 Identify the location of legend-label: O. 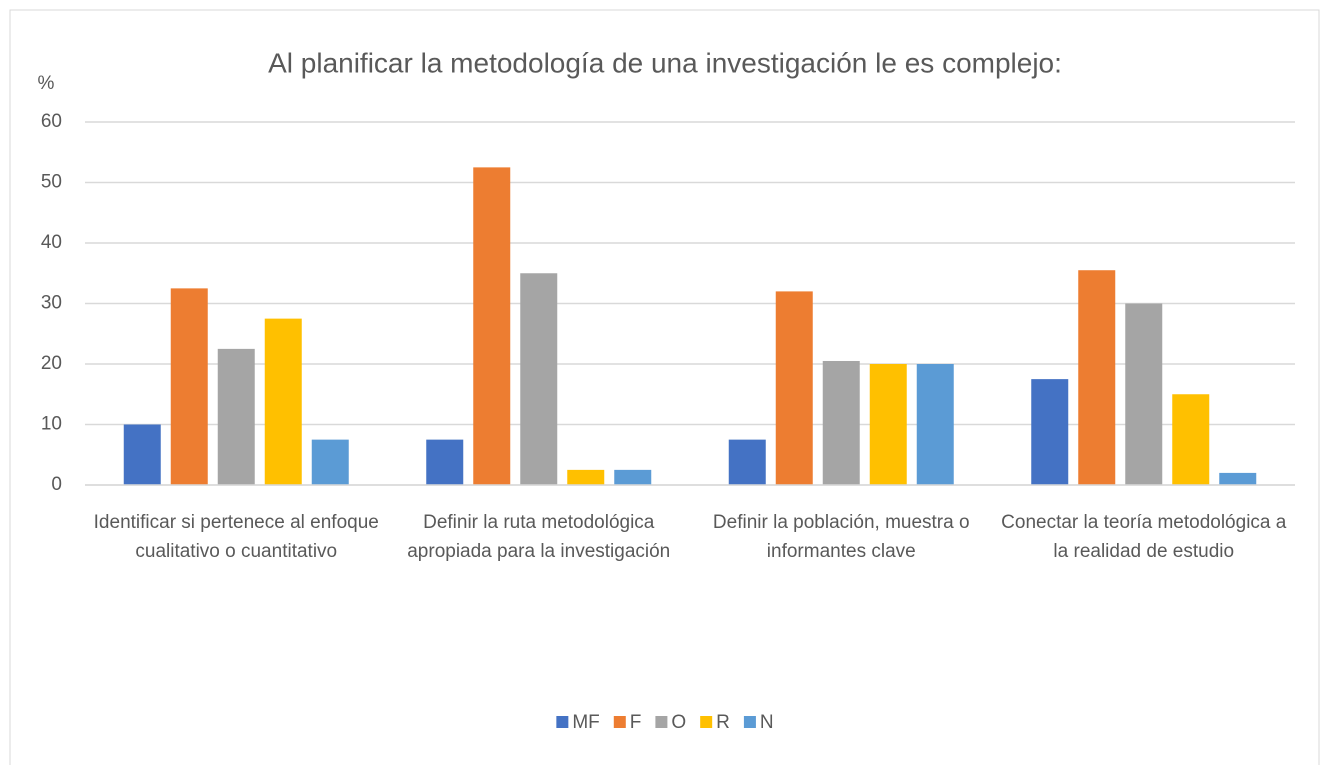
(678, 722).